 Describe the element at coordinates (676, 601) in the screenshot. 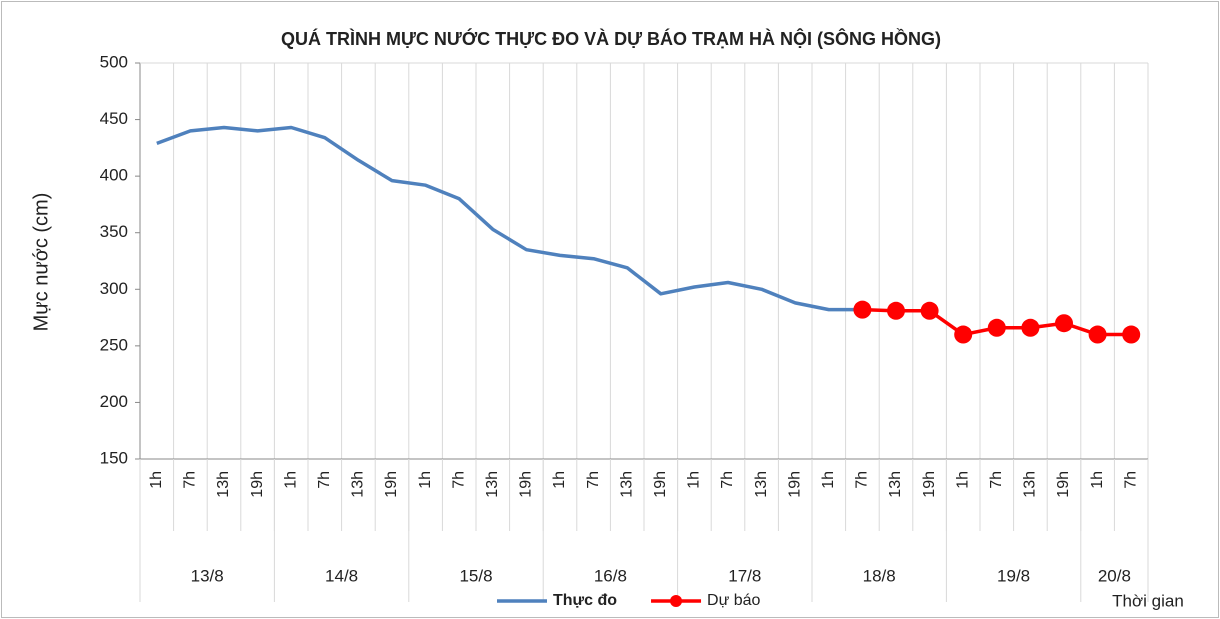

I see `legend-marker` at that location.